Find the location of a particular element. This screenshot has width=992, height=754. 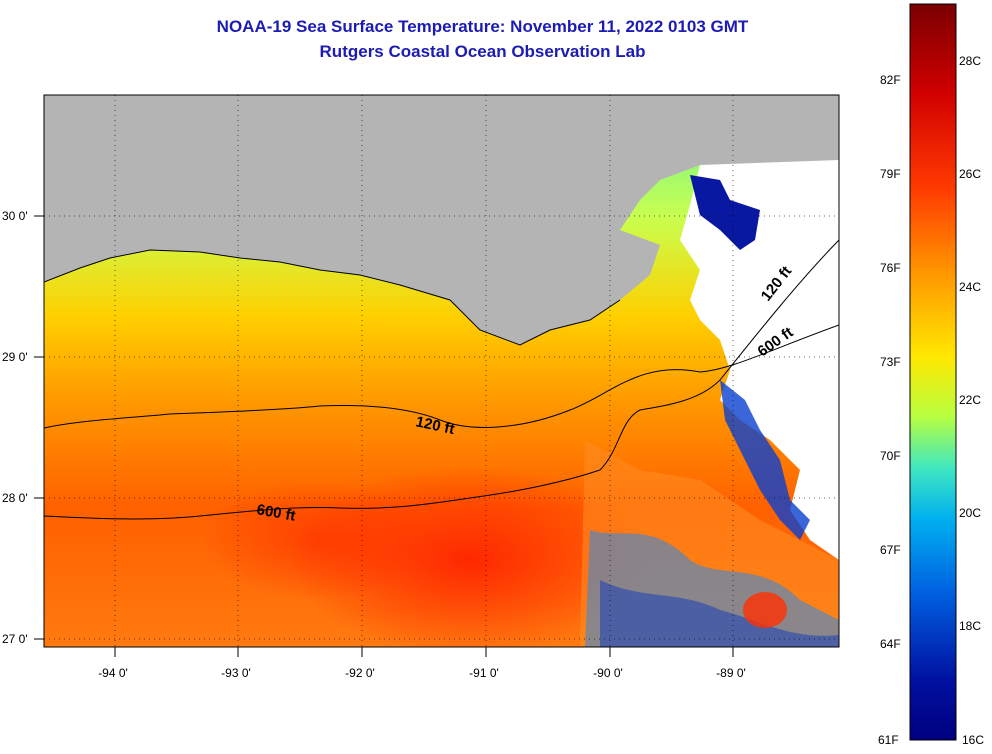

lon-tick-label: -89 0' is located at coordinates (731, 673).